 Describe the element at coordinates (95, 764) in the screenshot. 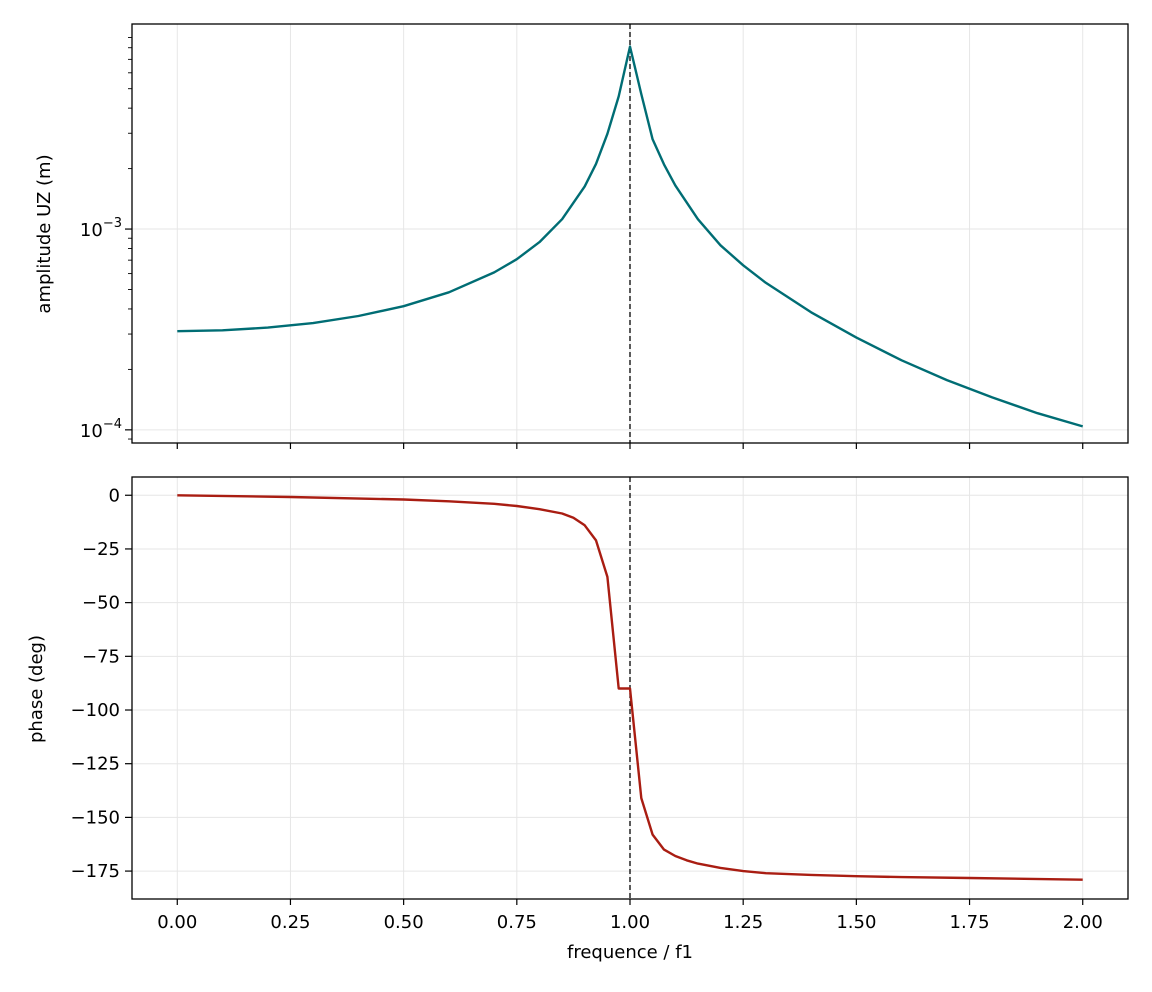

I see `phase-y-tick-label: −125` at that location.